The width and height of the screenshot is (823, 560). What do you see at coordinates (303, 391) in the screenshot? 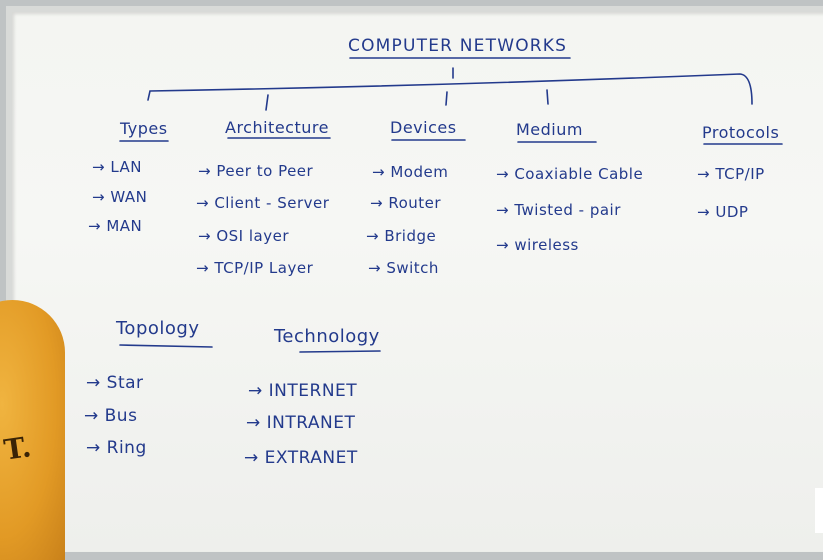
I see `item-technology-internet: → INTERNET` at bounding box center [303, 391].